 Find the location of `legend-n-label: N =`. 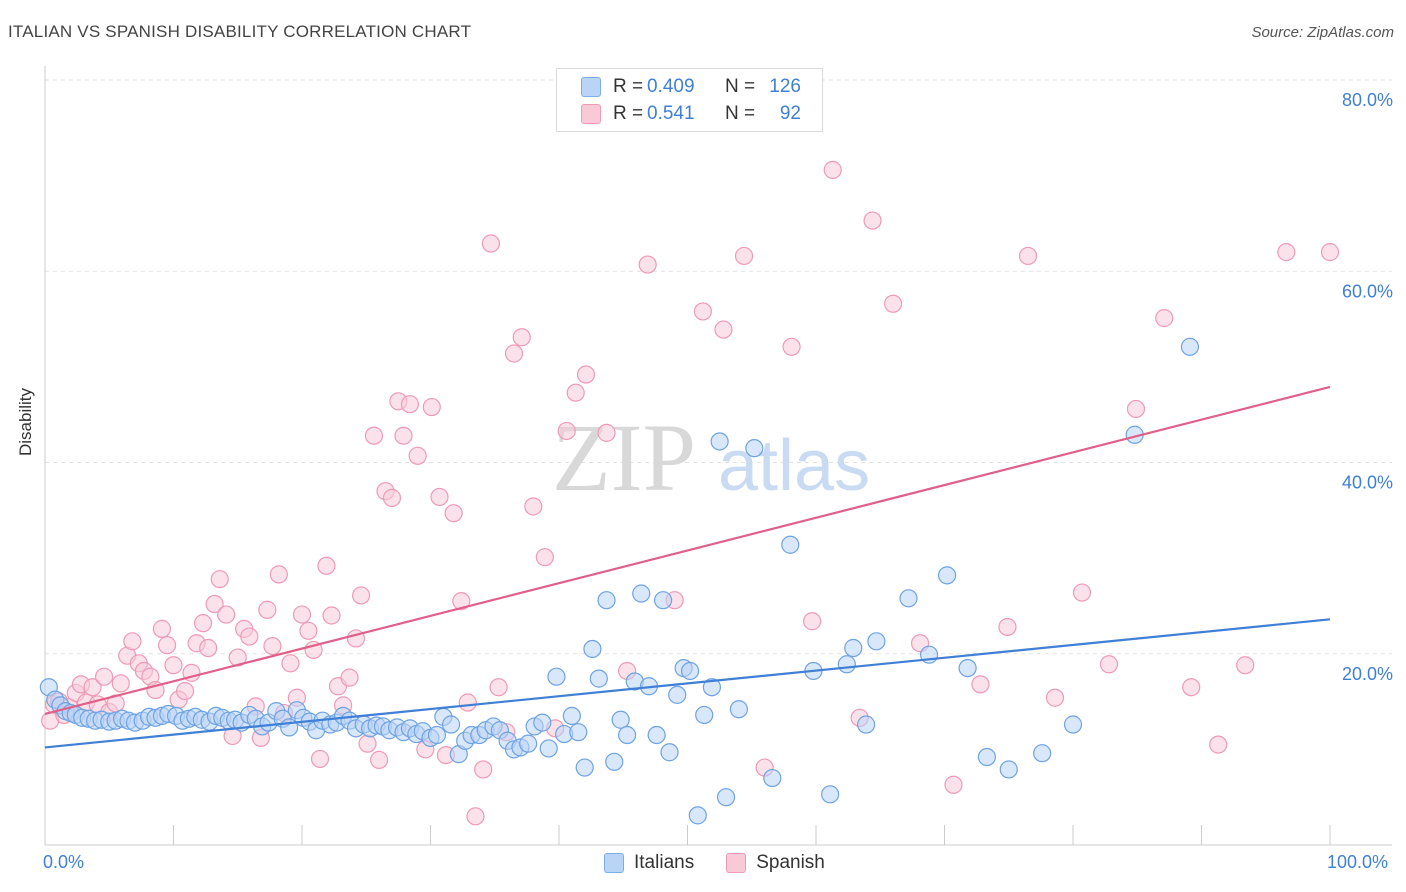

legend-n-label: N = is located at coordinates (740, 113).